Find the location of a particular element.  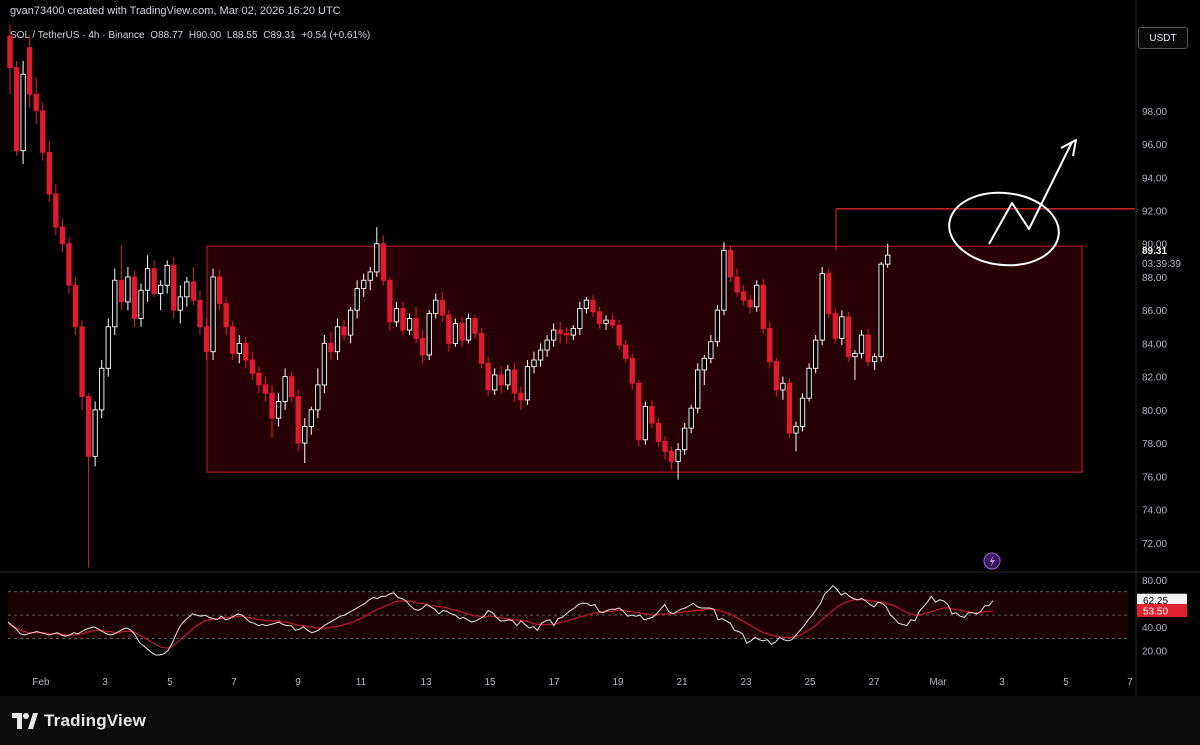

lightning-icon is located at coordinates (992, 561).